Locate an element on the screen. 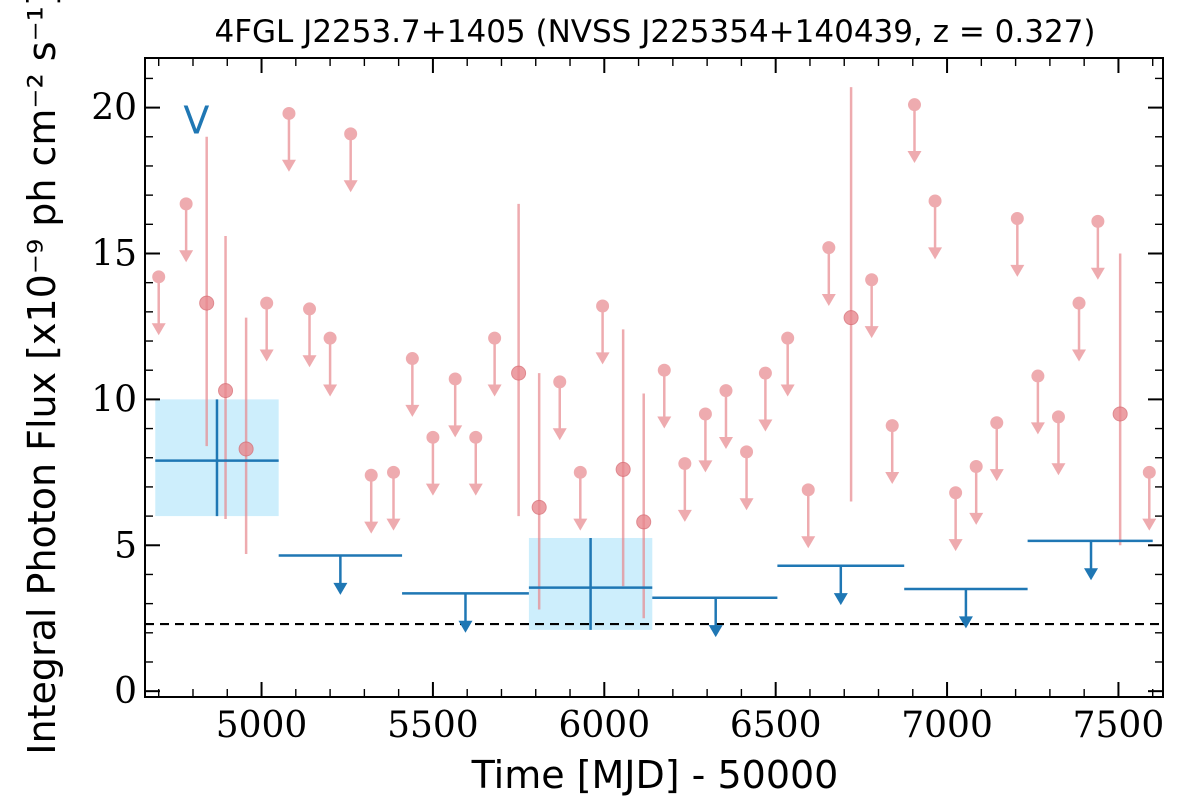  x-tick-label: 5500 is located at coordinates (433, 725).